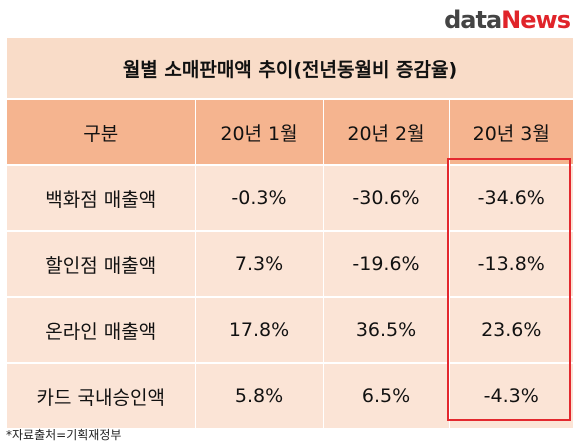 The image size is (580, 447). Describe the element at coordinates (386, 395) in the screenshot. I see `table-cell: 6.5%` at that location.